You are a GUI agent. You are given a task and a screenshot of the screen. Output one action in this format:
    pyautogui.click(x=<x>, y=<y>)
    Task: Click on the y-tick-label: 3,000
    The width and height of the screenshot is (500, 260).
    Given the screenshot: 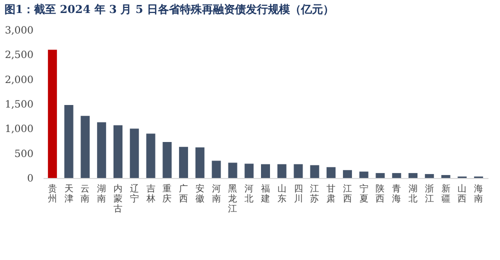 What is the action you would take?
    pyautogui.click(x=19, y=31)
    